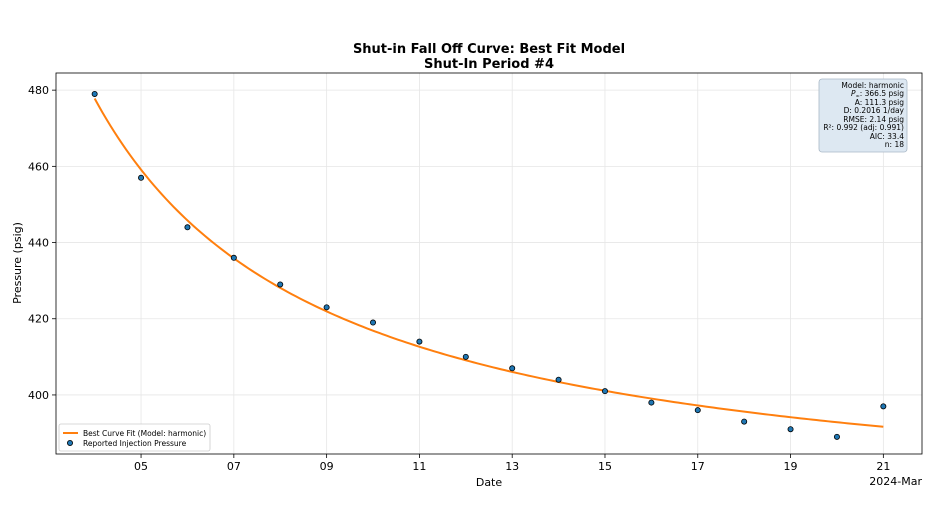  I want to click on chart-subtitle: Shut-In Period #4, so click(489, 64).